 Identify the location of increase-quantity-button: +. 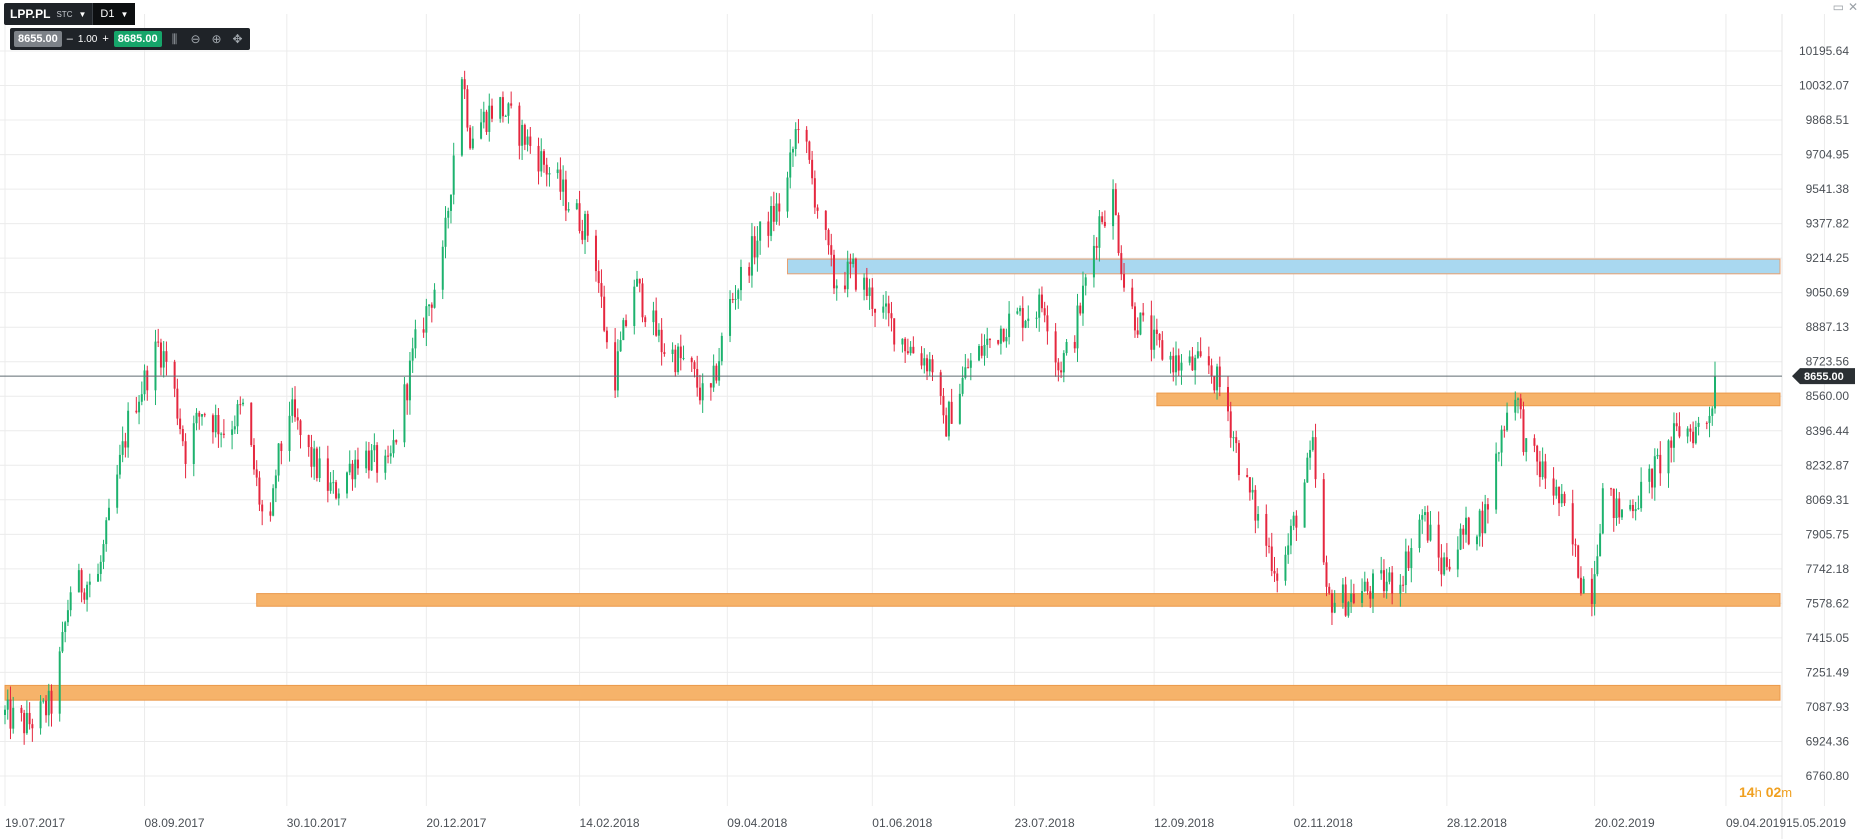
(105, 39).